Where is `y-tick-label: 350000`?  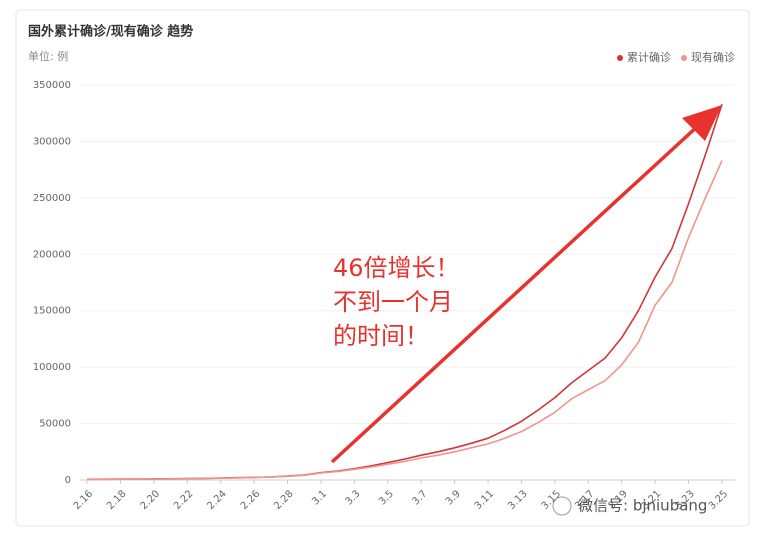
y-tick-label: 350000 is located at coordinates (52, 85).